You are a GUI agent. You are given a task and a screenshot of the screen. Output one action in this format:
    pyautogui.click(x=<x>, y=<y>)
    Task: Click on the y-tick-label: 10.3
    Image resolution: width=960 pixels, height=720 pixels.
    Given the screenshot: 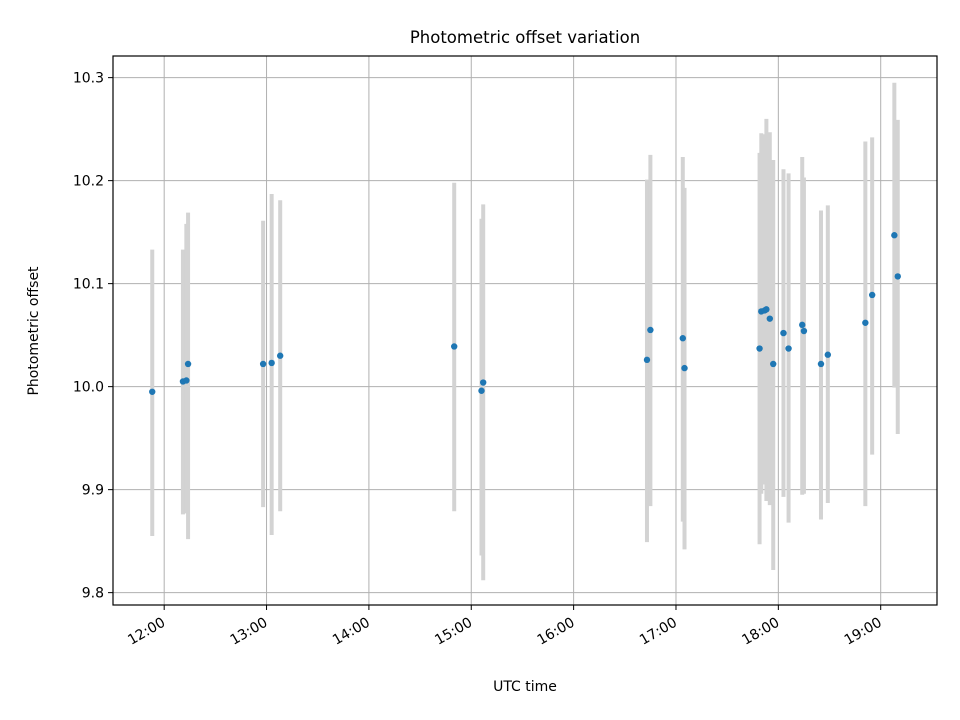 What is the action you would take?
    pyautogui.click(x=88, y=79)
    